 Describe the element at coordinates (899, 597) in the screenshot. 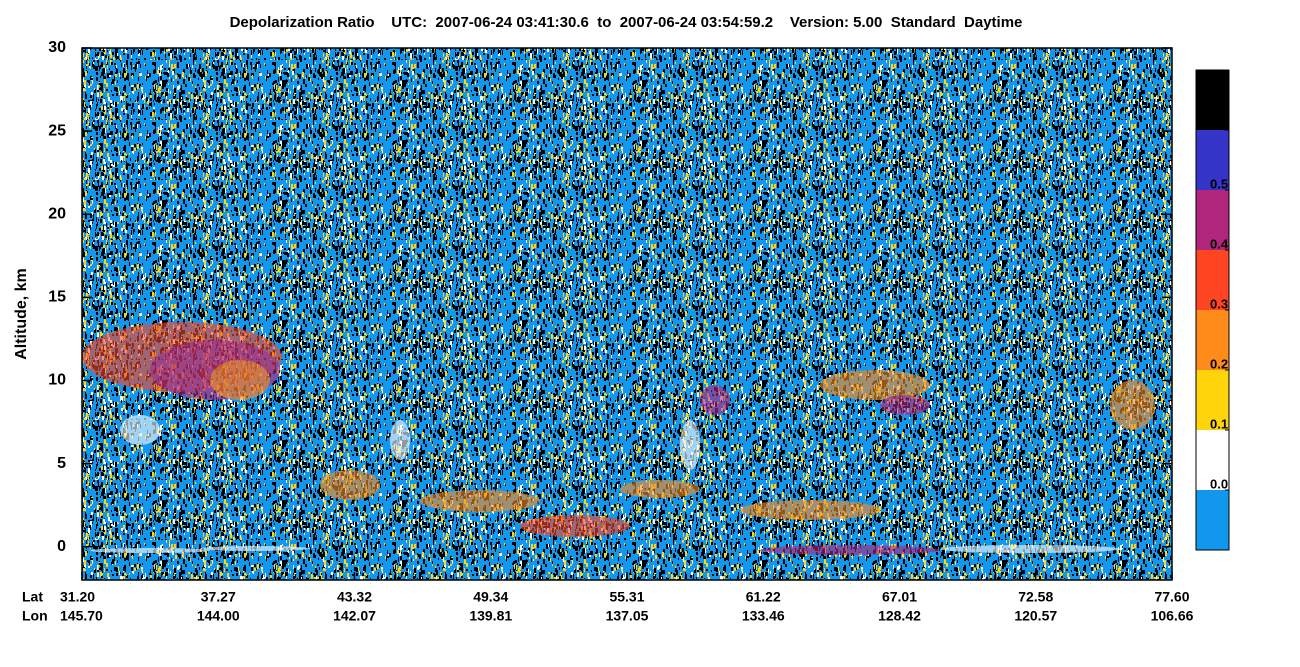

I see `lat-label: 67.01` at that location.